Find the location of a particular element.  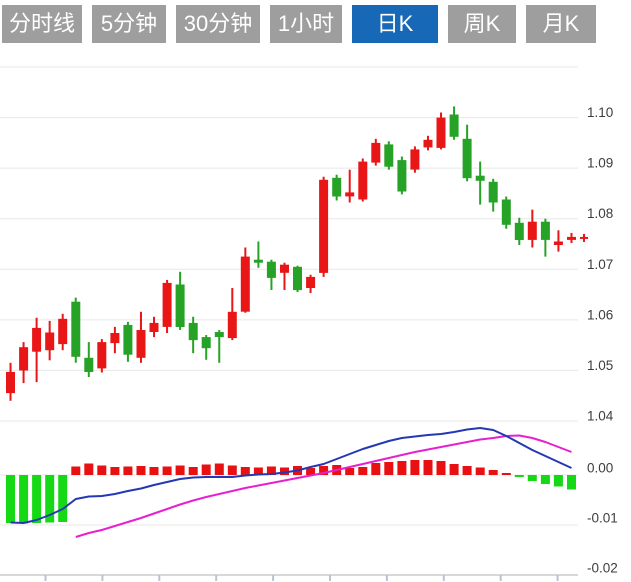

price-axis-label: 1.07 is located at coordinates (600, 264).